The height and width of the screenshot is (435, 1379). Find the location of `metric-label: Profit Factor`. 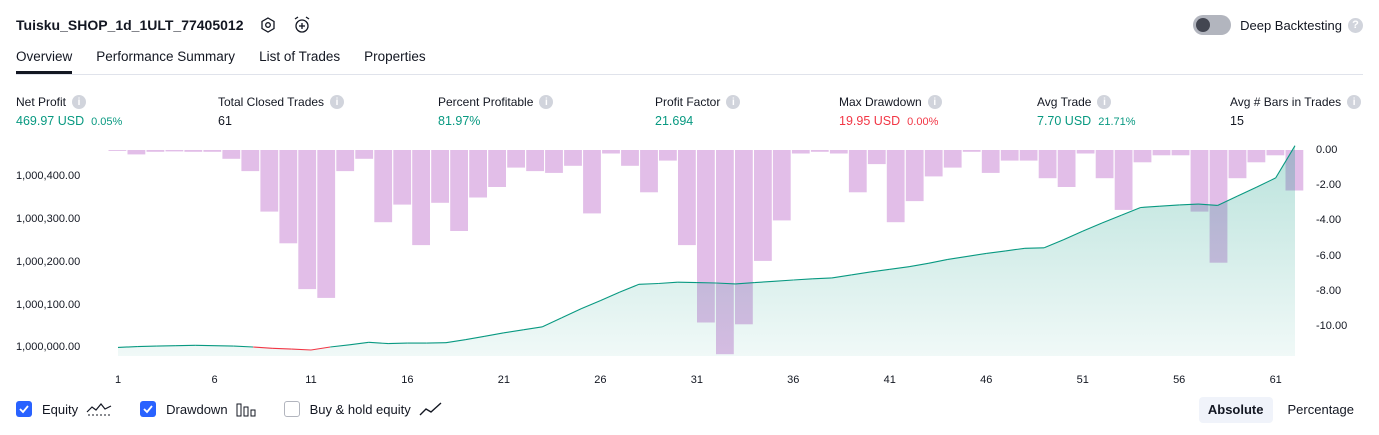

metric-label: Profit Factor is located at coordinates (688, 102).